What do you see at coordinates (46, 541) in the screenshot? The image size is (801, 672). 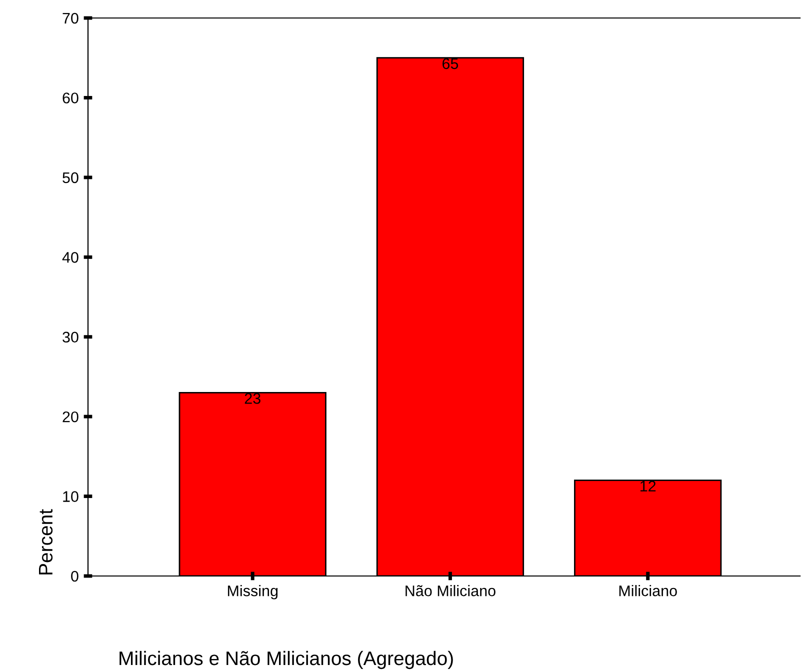 I see `y-axis-title: Percent` at bounding box center [46, 541].